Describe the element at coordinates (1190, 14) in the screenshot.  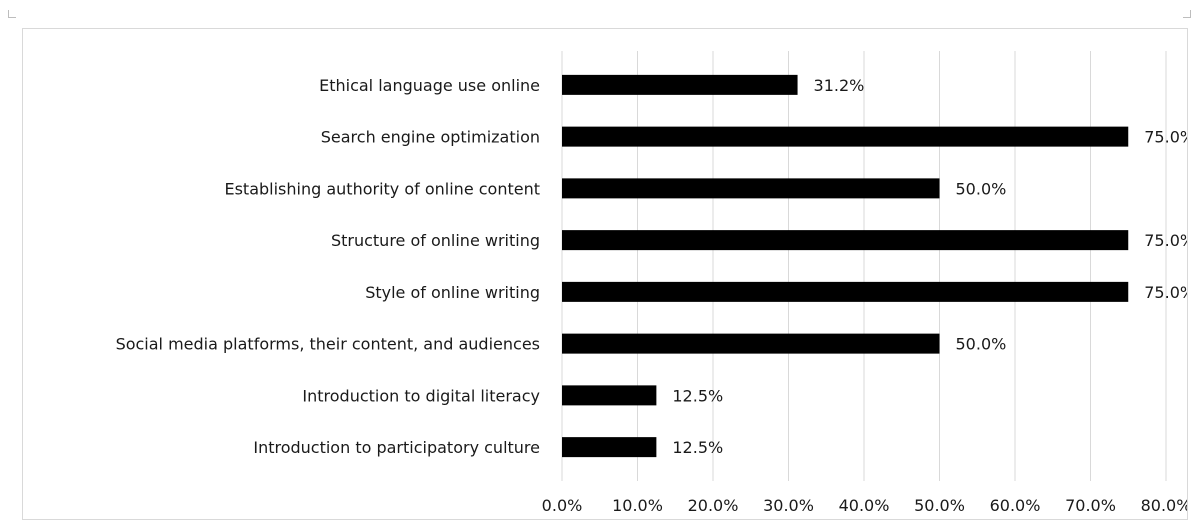
I see `crop-mark-top-right-v` at that location.